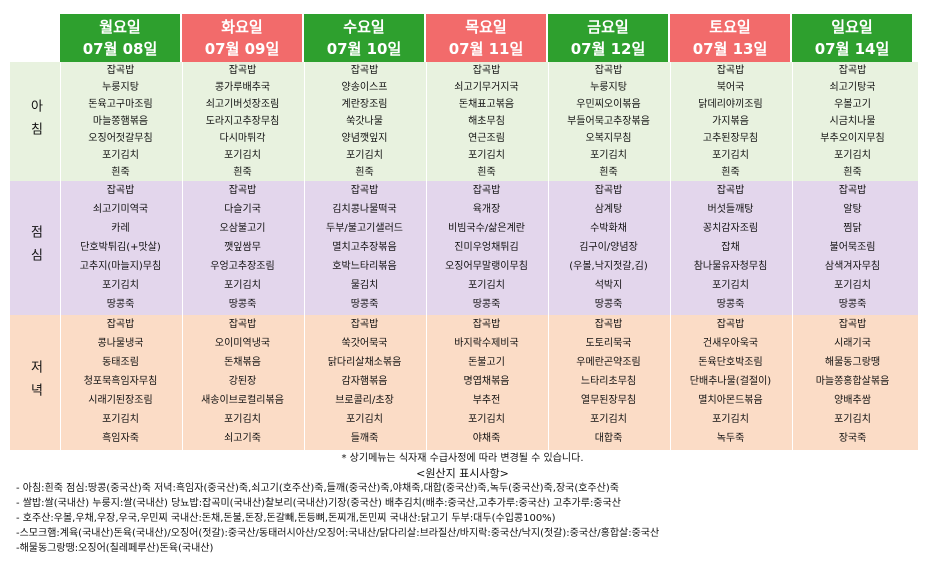  What do you see at coordinates (364, 343) in the screenshot?
I see `menu-item: 쑥갓어묵국` at bounding box center [364, 343].